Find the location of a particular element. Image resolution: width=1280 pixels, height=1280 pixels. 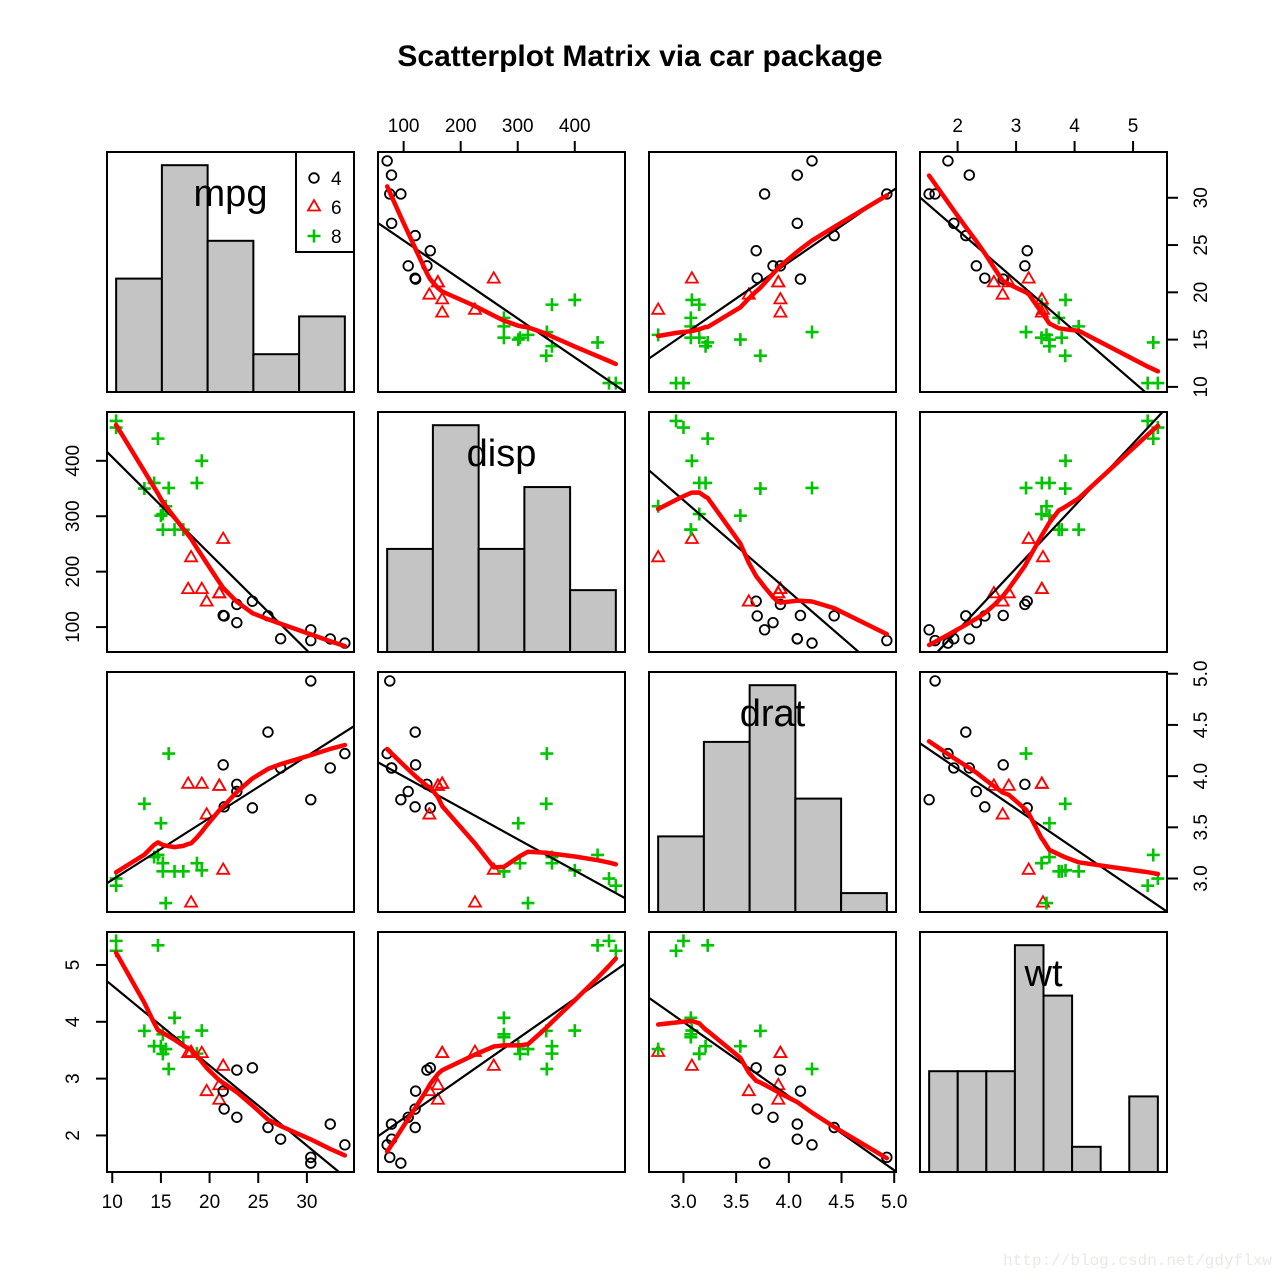

axis-tick-label: 4 is located at coordinates (73, 1021).